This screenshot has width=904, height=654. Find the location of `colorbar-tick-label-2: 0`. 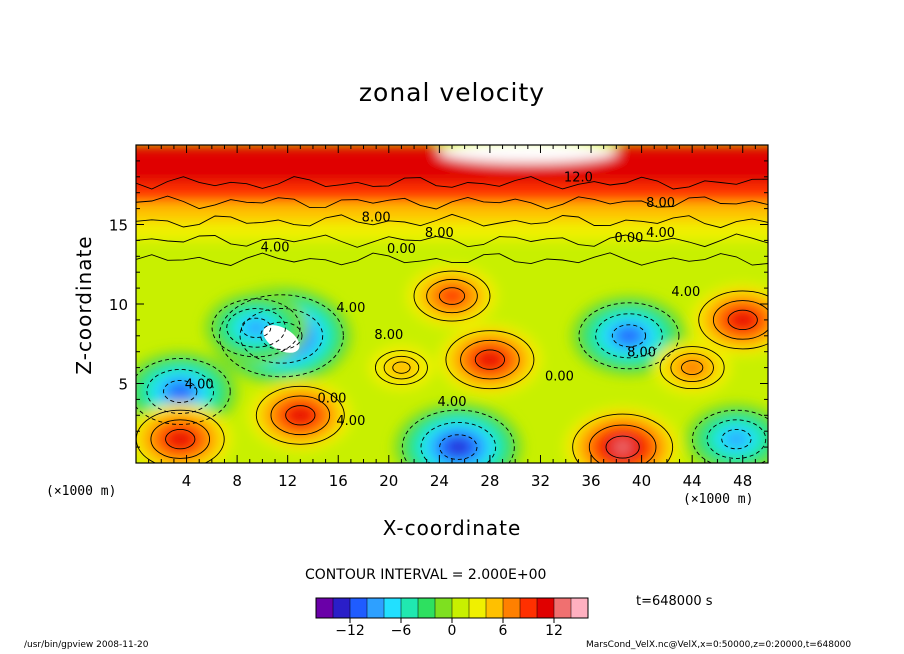

colorbar-tick-label-2: 0 is located at coordinates (452, 631).